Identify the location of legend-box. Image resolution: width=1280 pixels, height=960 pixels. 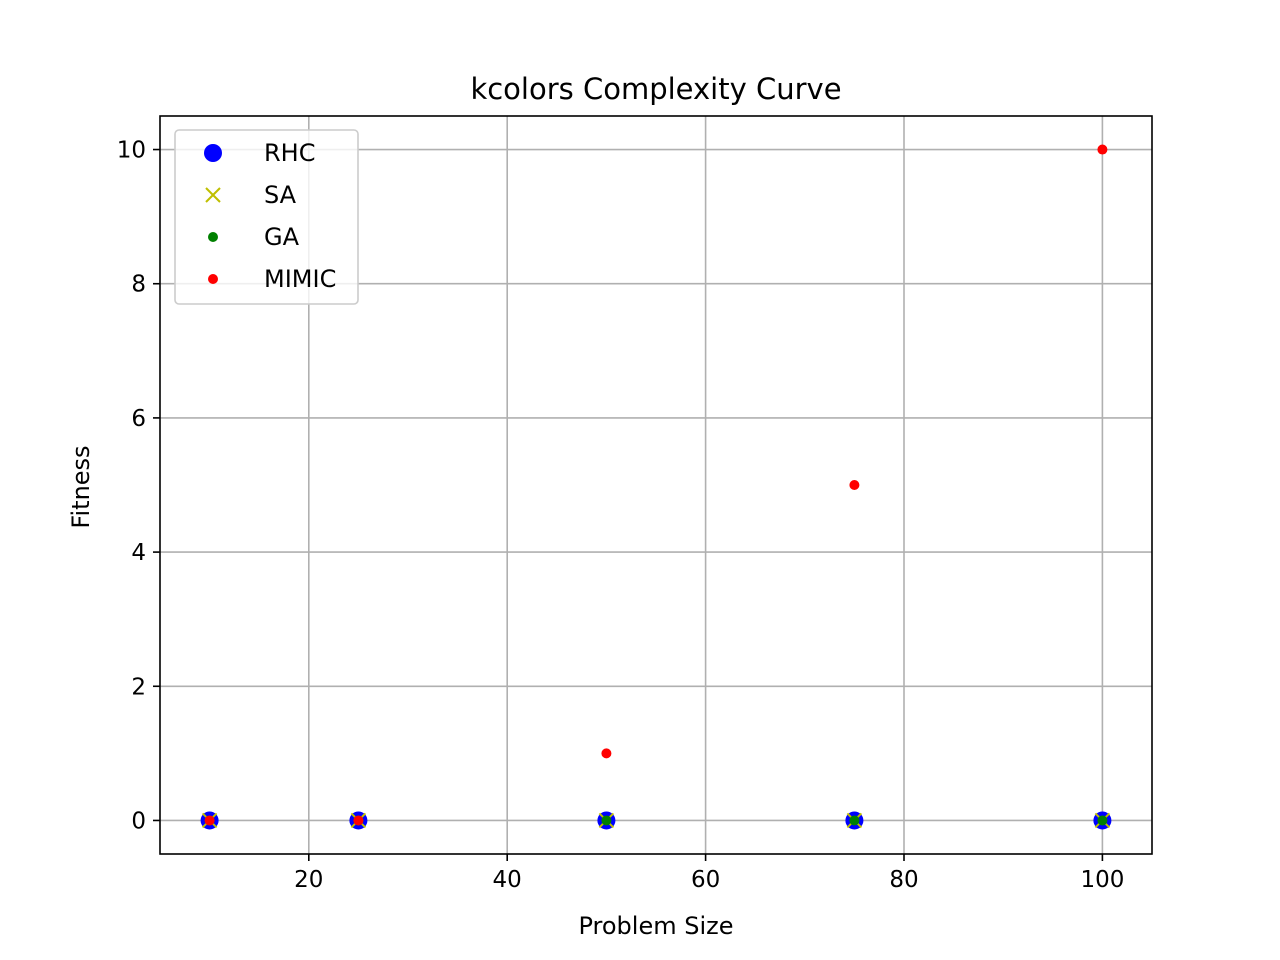
(266, 217).